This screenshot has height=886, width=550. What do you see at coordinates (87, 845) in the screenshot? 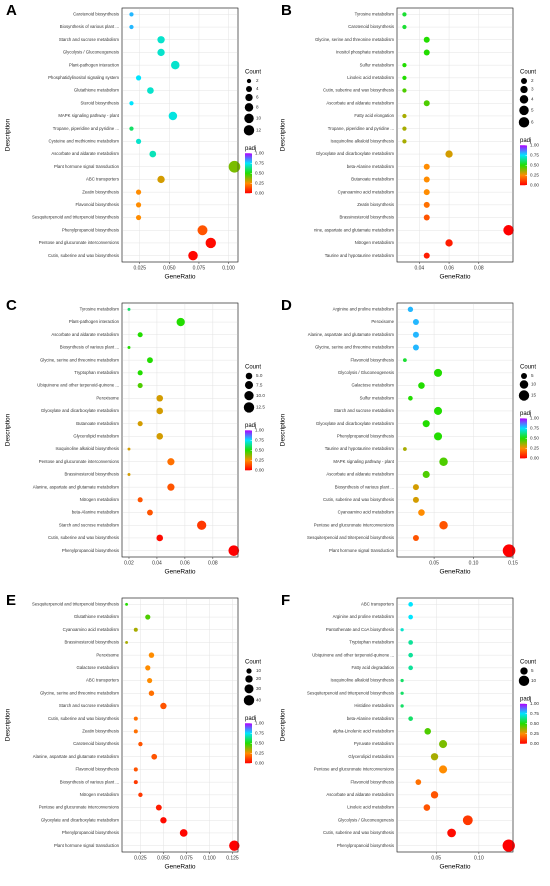
I see `y-tick-label: Plant hormone signal transduction` at bounding box center [87, 845].